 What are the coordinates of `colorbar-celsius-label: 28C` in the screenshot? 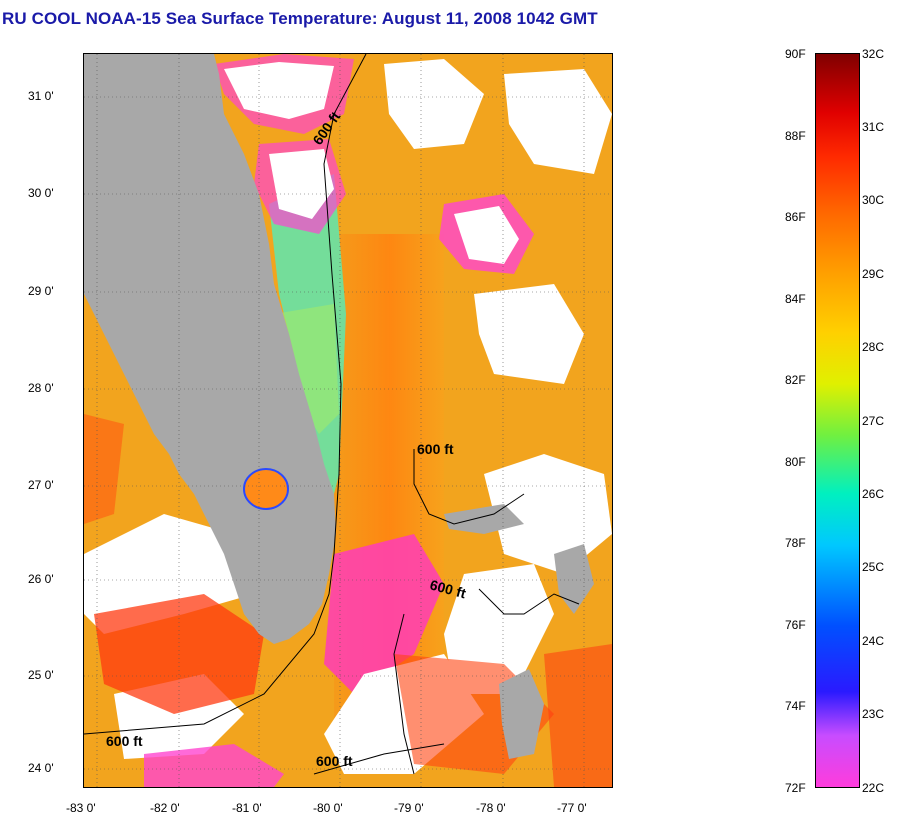 It's located at (873, 347).